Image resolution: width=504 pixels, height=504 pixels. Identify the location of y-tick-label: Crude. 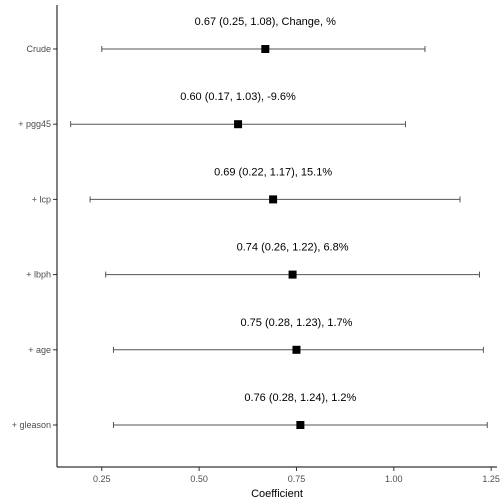
(38, 49).